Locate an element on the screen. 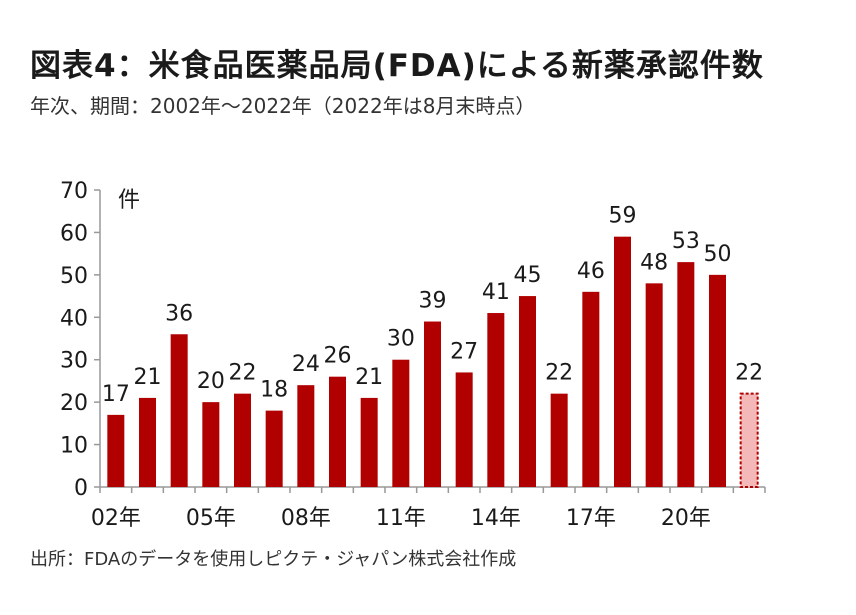 The width and height of the screenshot is (856, 615). y-tick-label: 0 is located at coordinates (81, 488).